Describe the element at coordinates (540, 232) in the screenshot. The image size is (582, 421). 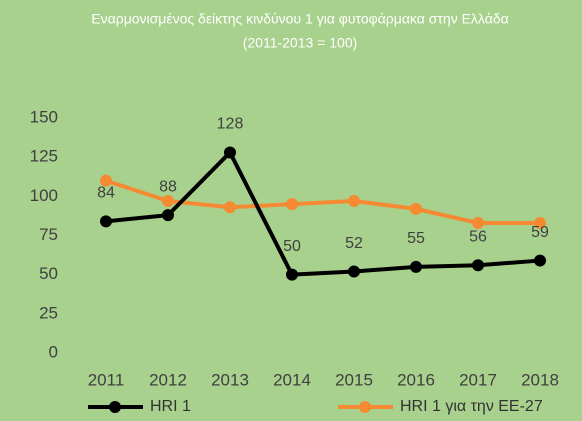
I see `data-label: 59` at that location.